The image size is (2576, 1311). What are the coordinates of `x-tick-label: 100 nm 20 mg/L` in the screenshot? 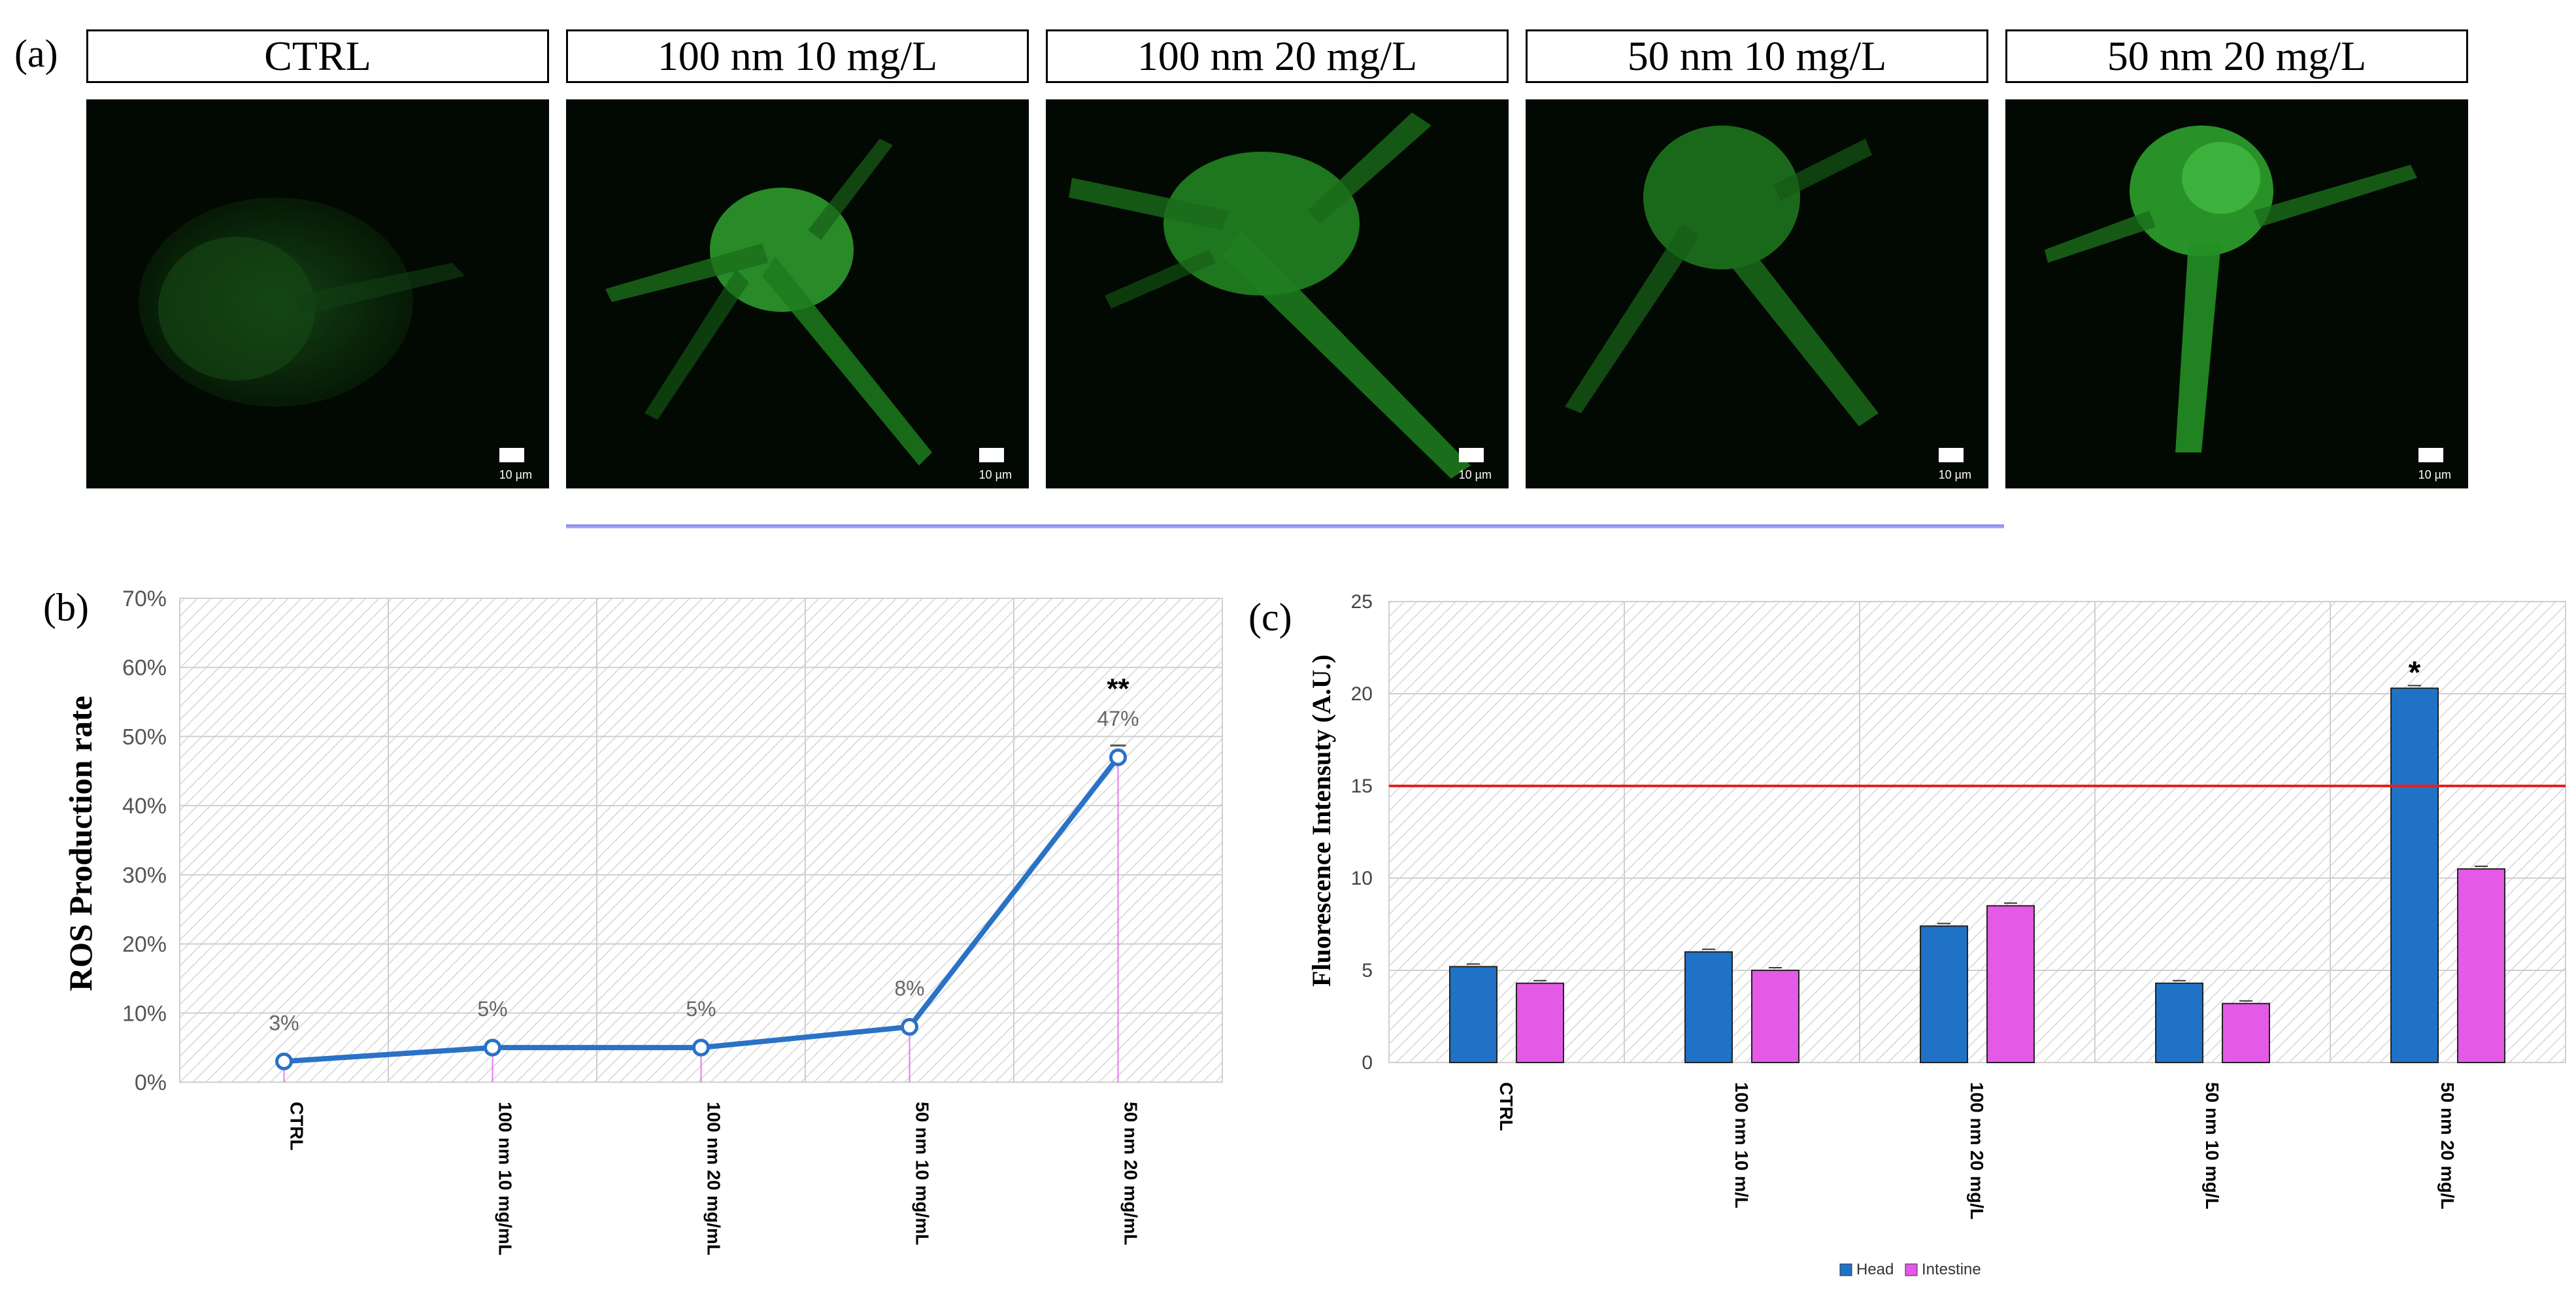 It's located at (1977, 1150).